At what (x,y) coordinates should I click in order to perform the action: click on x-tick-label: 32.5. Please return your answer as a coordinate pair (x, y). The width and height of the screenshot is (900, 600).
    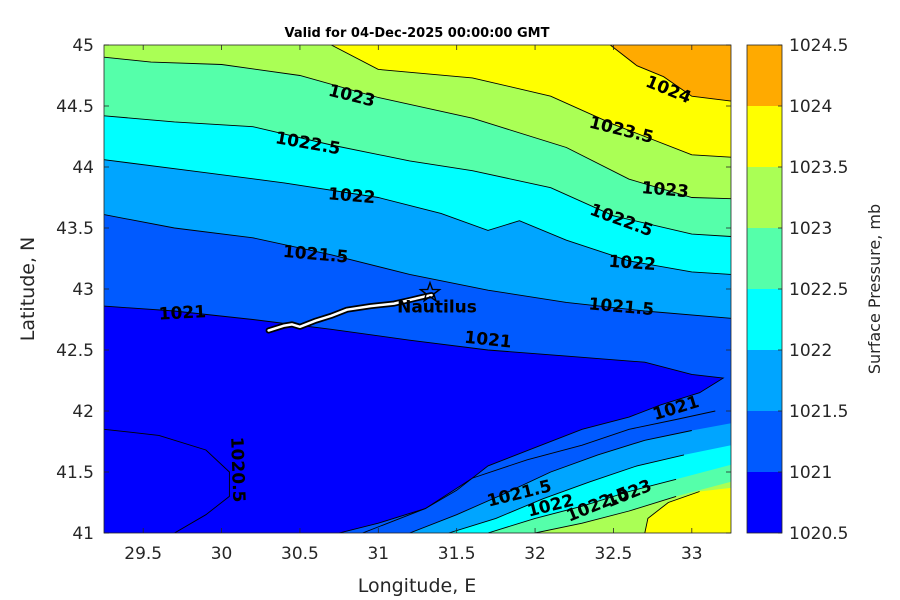
    Looking at the image, I should click on (614, 554).